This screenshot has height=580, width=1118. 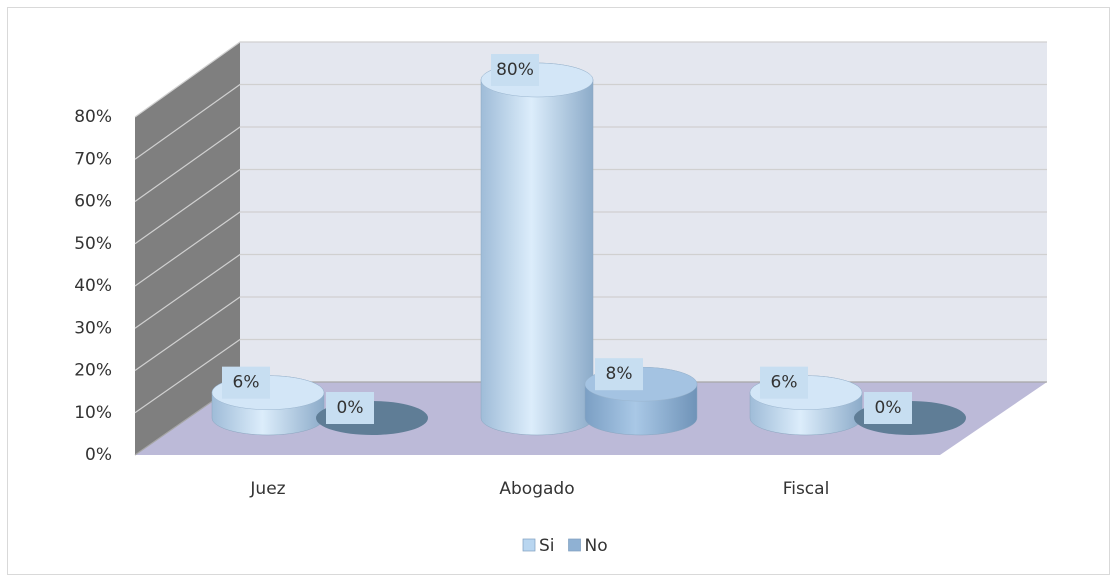 What do you see at coordinates (93, 371) in the screenshot?
I see `y-tick-label: 20%` at bounding box center [93, 371].